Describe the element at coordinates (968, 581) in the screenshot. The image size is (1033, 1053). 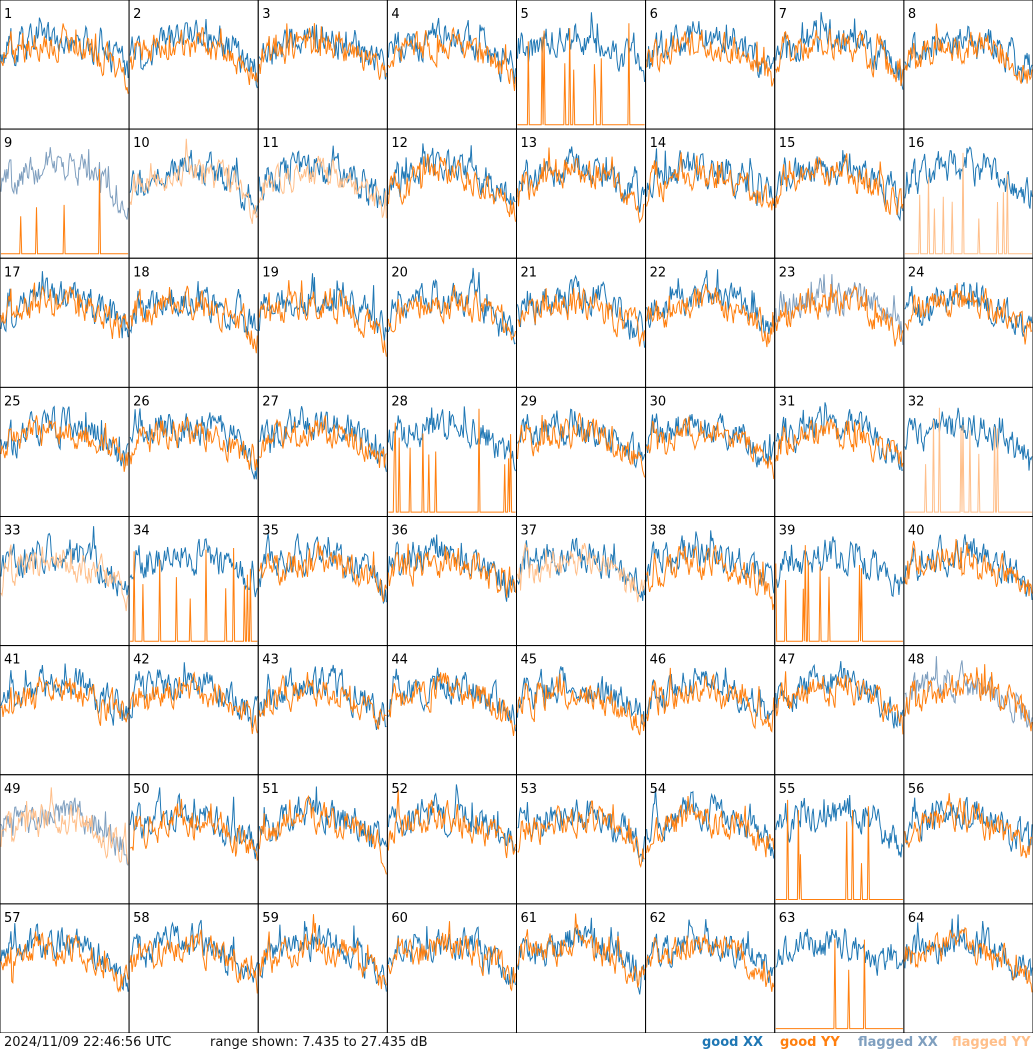
I see `panel-40: 40` at that location.